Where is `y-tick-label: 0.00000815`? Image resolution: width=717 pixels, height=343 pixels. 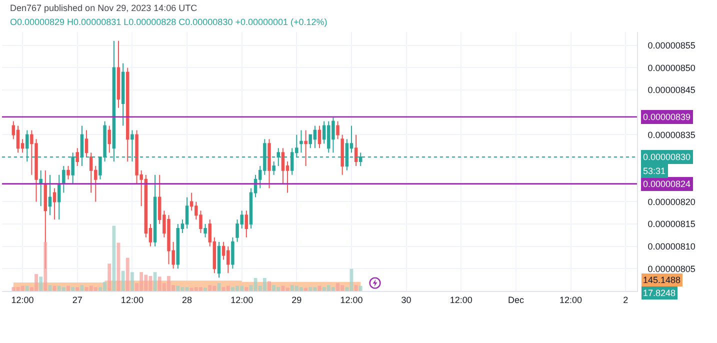
y-tick-label: 0.00000815 is located at coordinates (672, 224).